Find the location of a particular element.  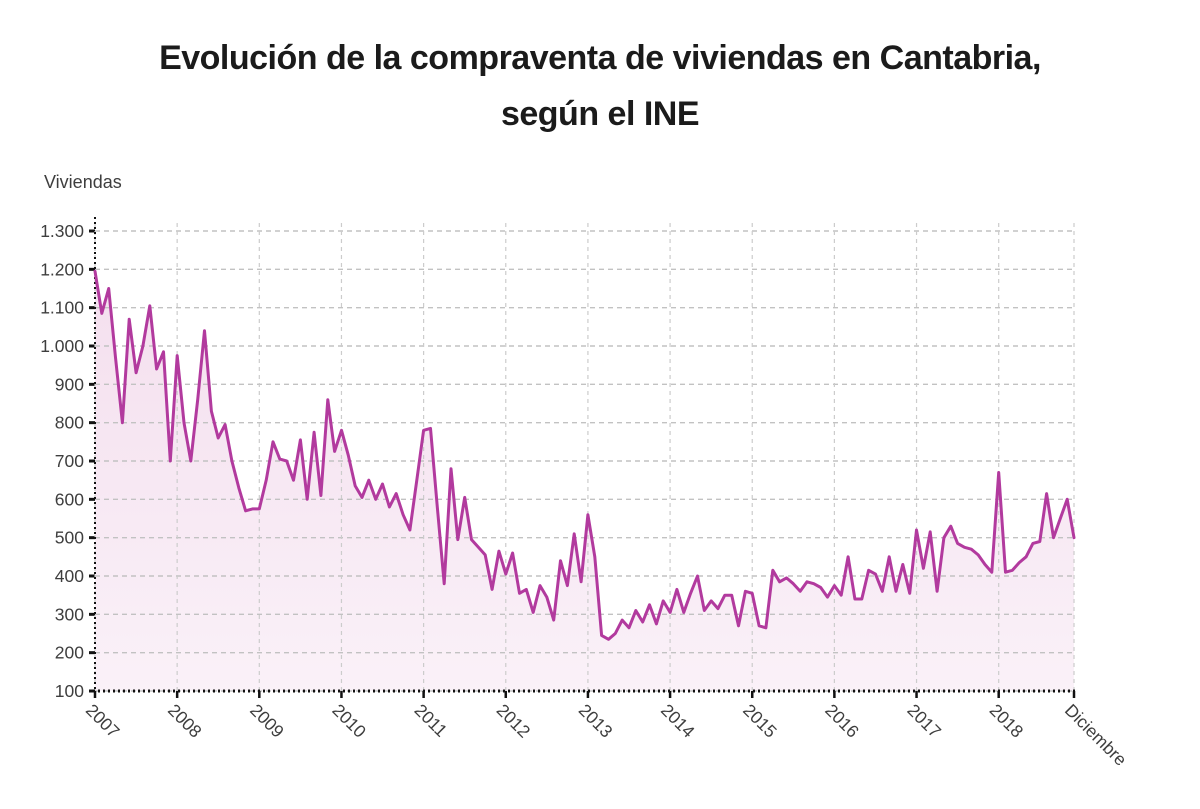

x-tick-label: 2015 is located at coordinates (760, 721).